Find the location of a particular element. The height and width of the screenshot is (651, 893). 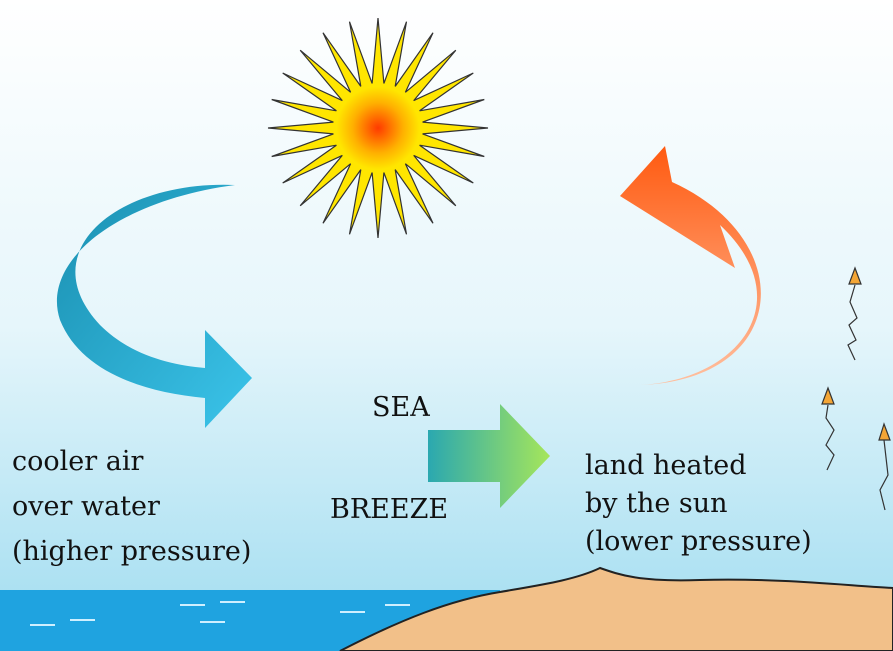

breeze-label: BREEZE is located at coordinates (389, 509).